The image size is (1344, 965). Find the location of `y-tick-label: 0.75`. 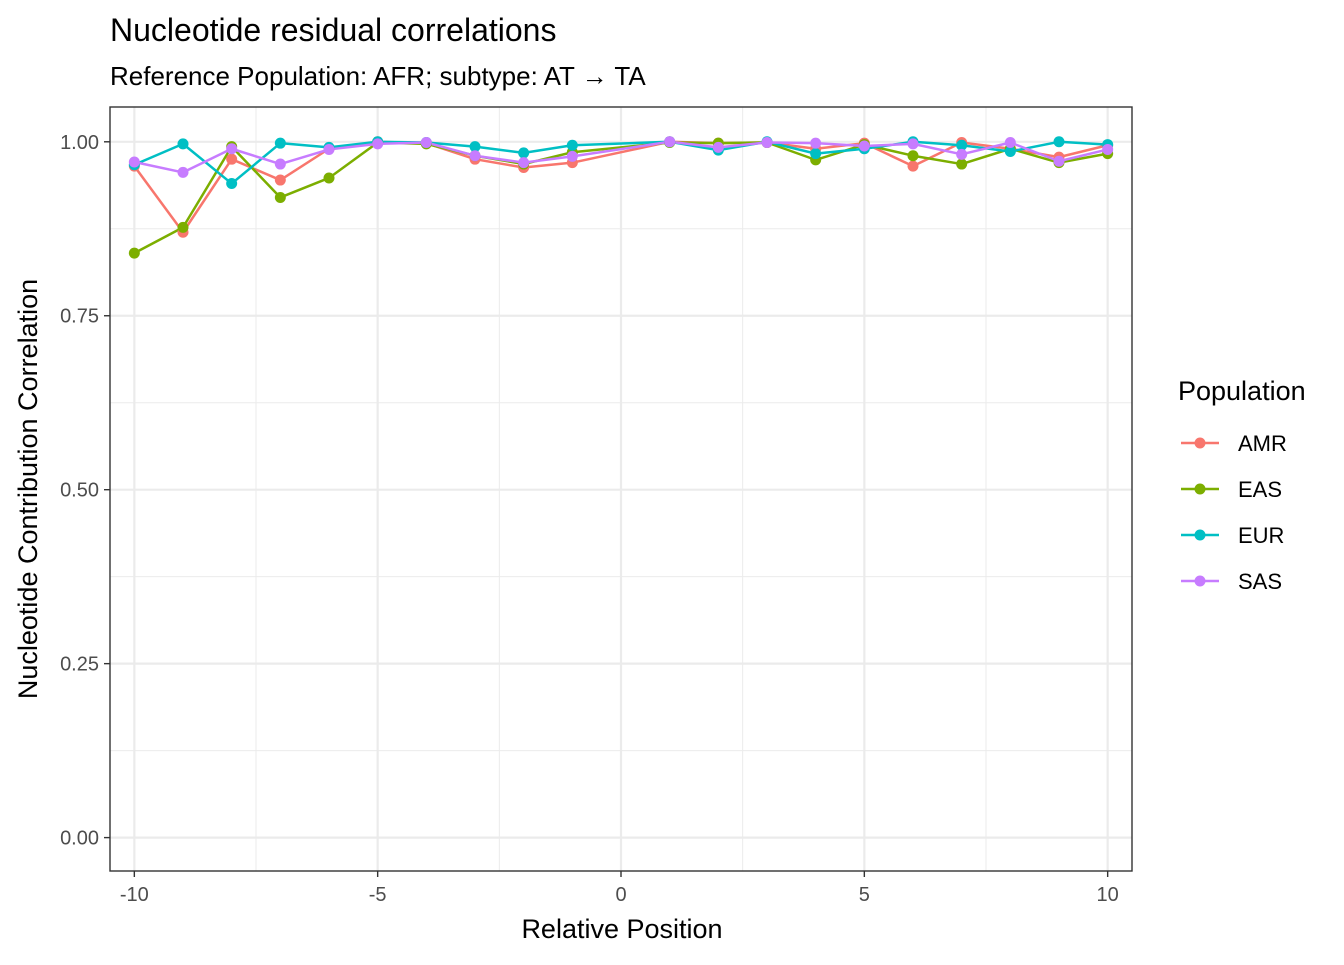

y-tick-label: 0.75 is located at coordinates (79, 317).